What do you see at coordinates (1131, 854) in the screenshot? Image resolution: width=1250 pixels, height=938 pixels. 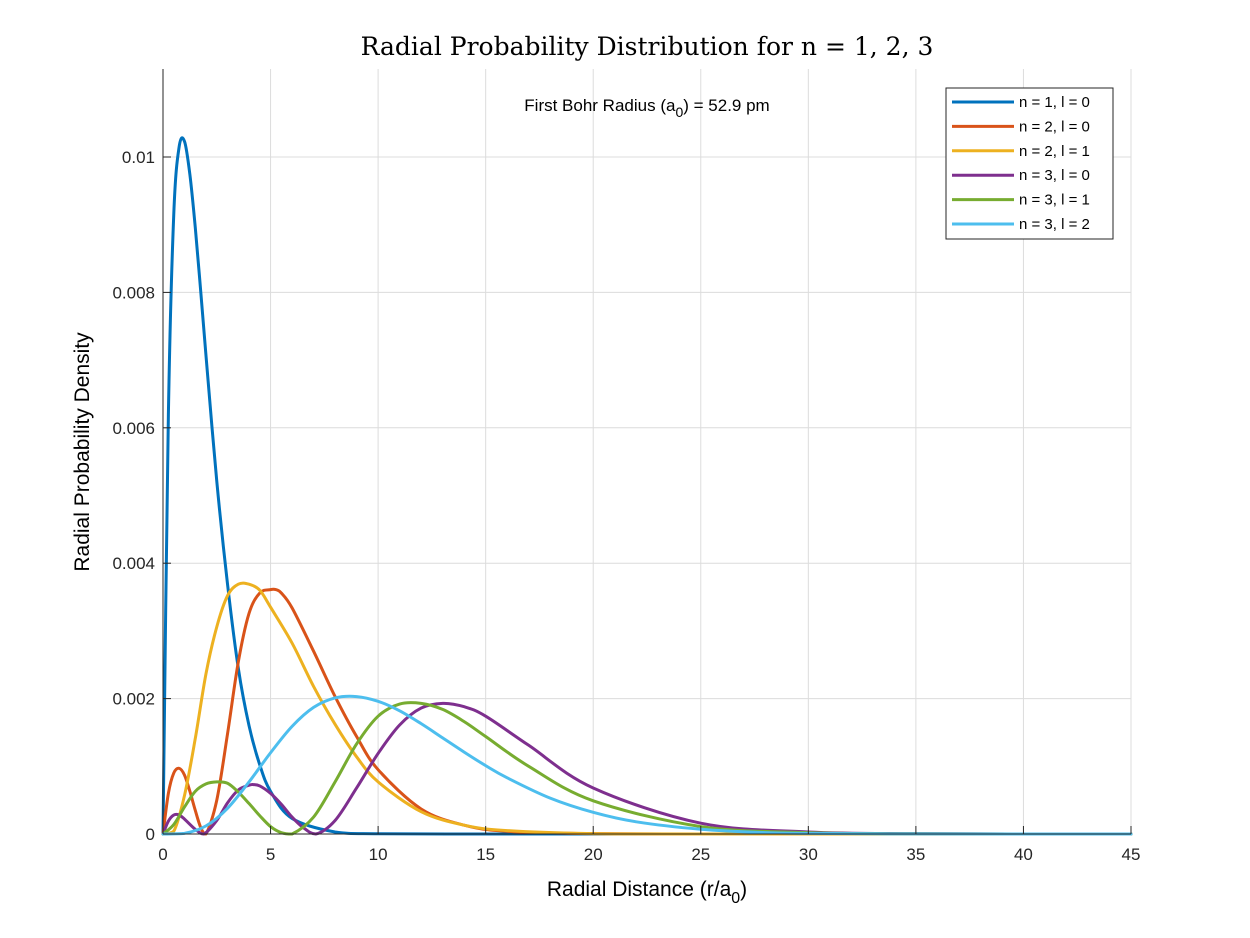 I see `x-tick-label: 45` at bounding box center [1131, 854].